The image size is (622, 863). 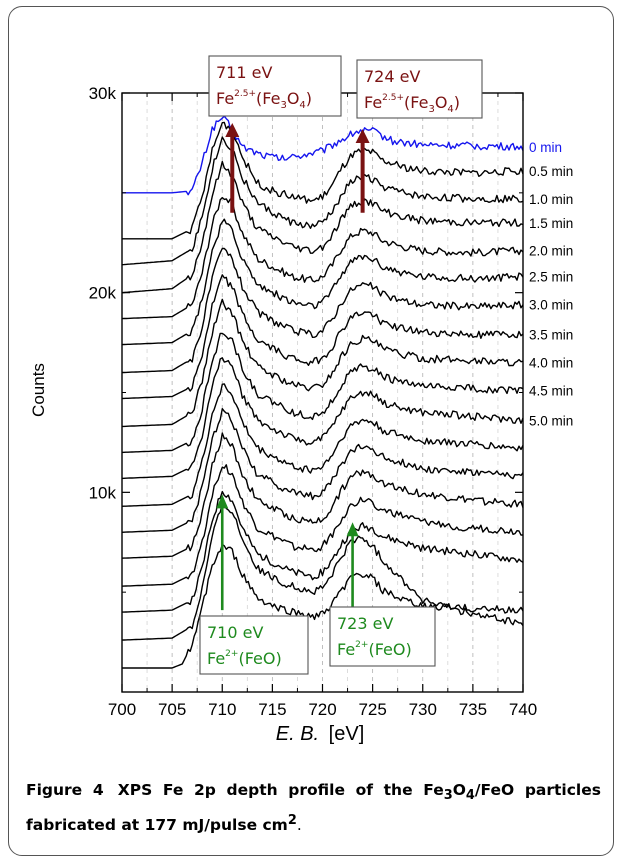 What do you see at coordinates (244, 72) in the screenshot?
I see `annotation-energy: 711 eV` at bounding box center [244, 72].